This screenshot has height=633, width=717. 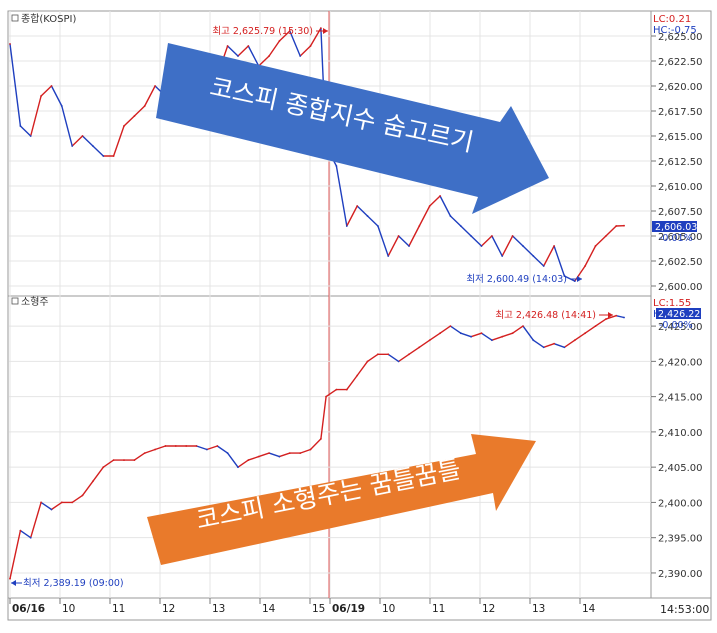 What do you see at coordinates (680, 574) in the screenshot?
I see `y-tick-label: 2,390.00` at bounding box center [680, 574].